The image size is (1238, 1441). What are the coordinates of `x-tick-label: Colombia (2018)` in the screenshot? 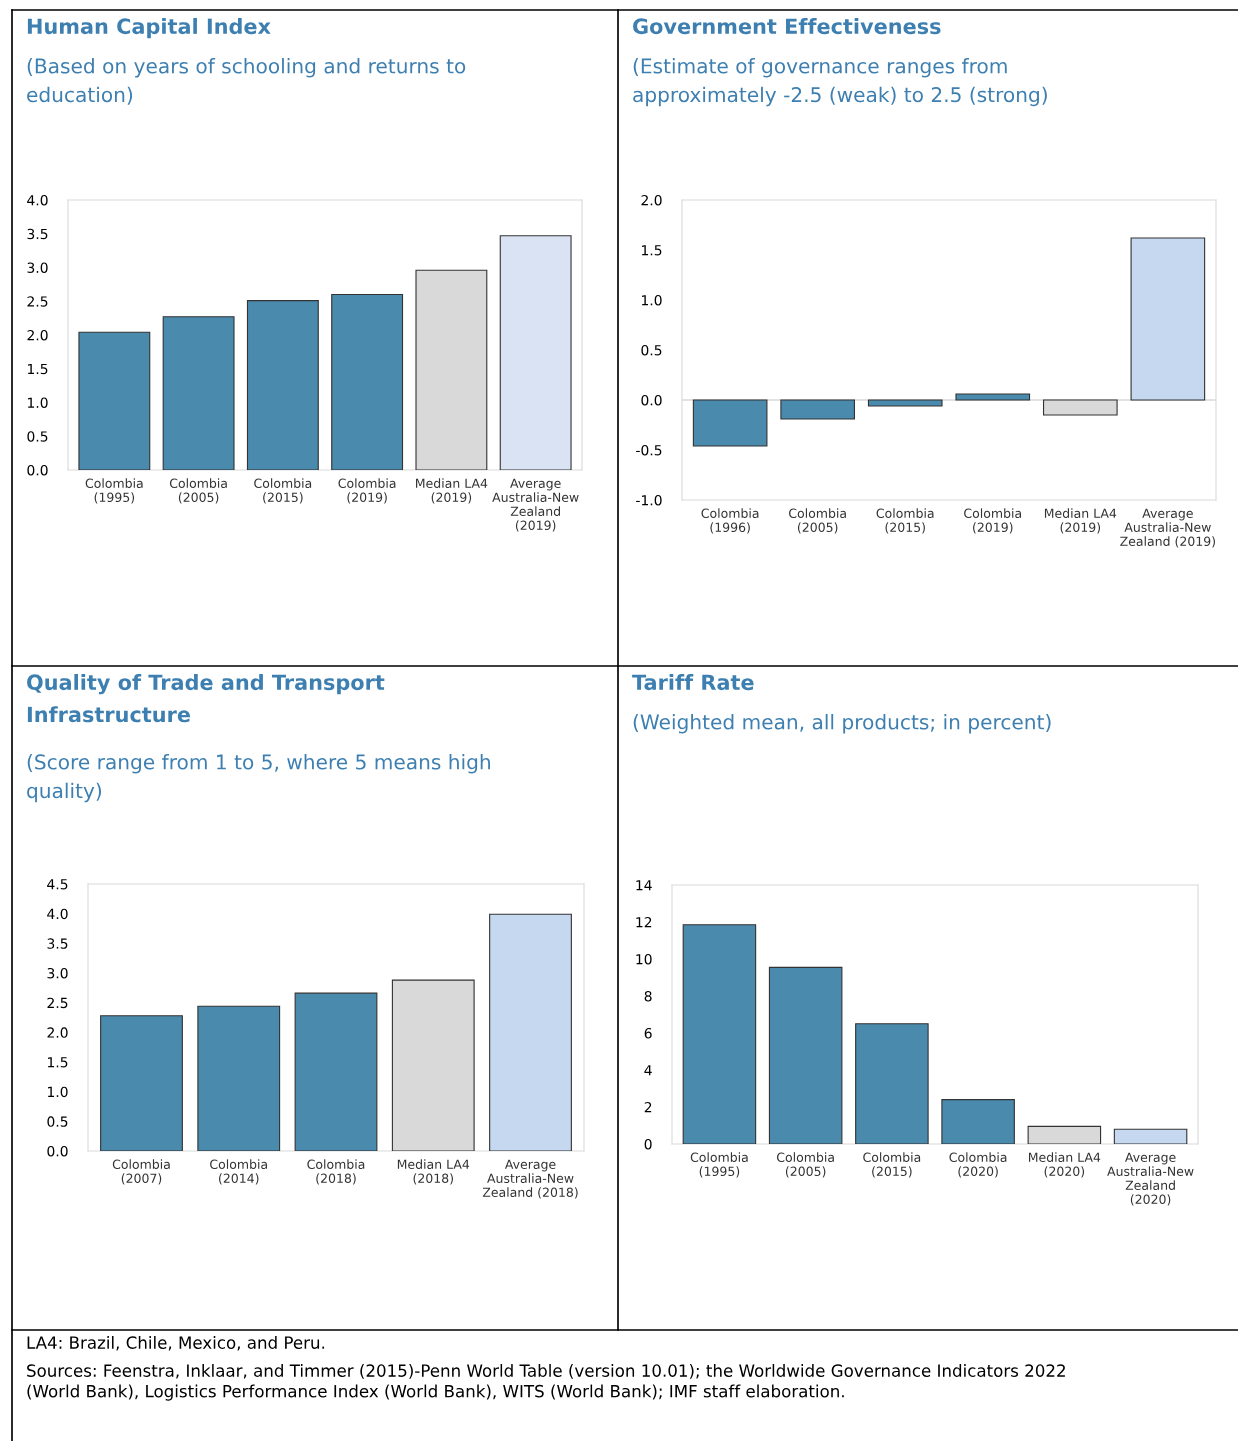 It's located at (336, 1172).